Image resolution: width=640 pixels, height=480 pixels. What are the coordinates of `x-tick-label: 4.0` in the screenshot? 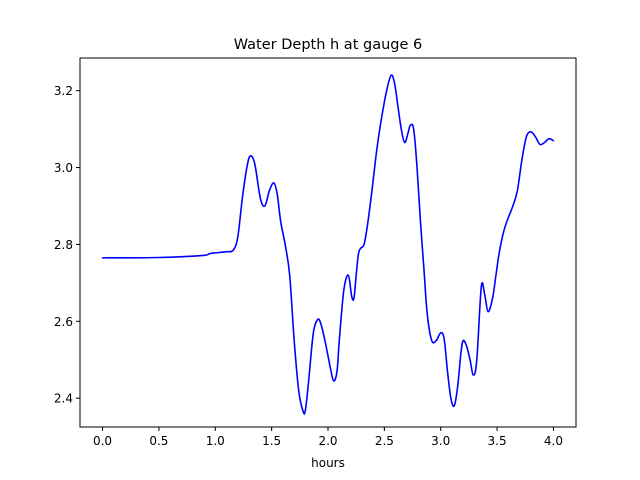 It's located at (553, 441).